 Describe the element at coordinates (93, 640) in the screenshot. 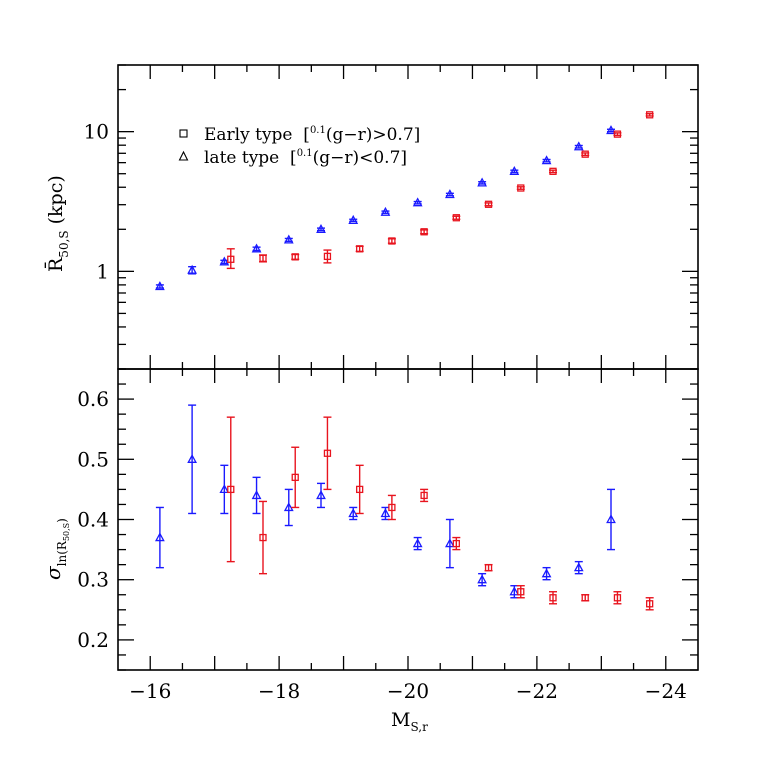

I see `bottom-y-tick-label: 0.2` at that location.